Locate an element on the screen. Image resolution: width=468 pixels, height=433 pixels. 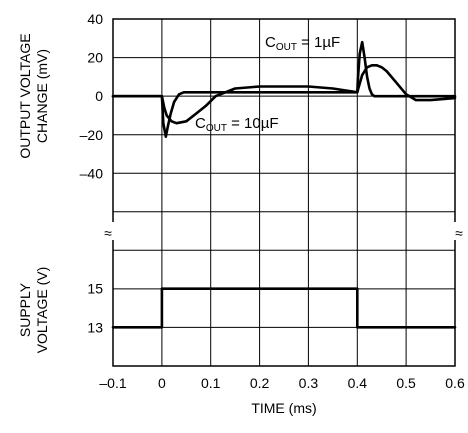
x-tick-label: 0.6 is located at coordinates (455, 383).